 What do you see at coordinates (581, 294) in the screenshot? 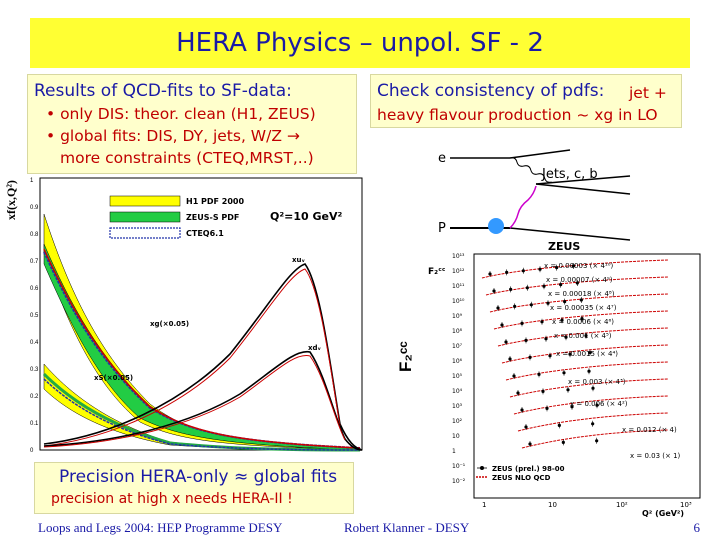
I see `series-label: x = 0.00018 (× 4⁸)` at bounding box center [581, 294].